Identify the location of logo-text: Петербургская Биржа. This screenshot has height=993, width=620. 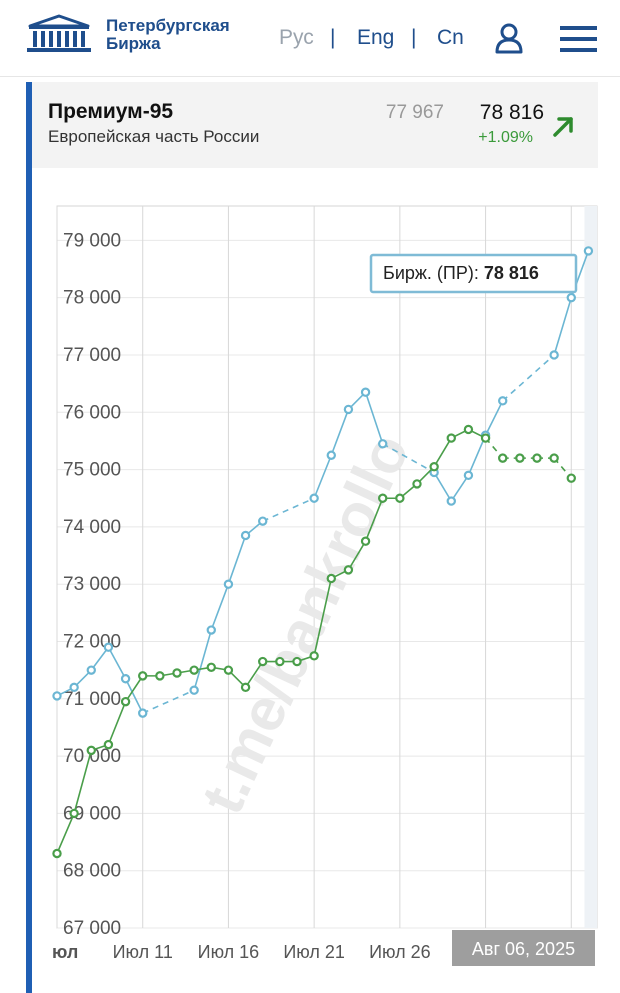
(168, 35).